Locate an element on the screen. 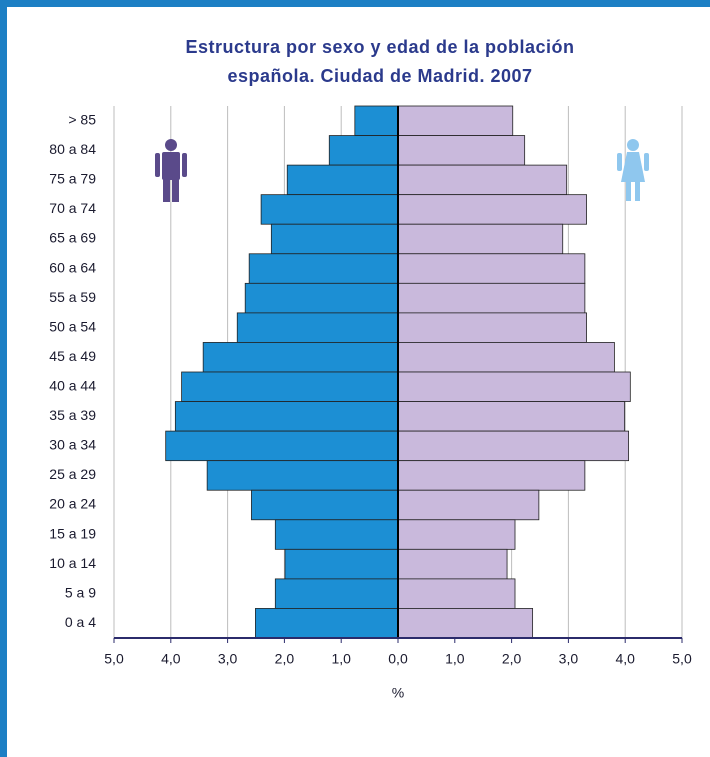 The height and width of the screenshot is (757, 710). y-tick-label: 65 a 69 is located at coordinates (72, 238).